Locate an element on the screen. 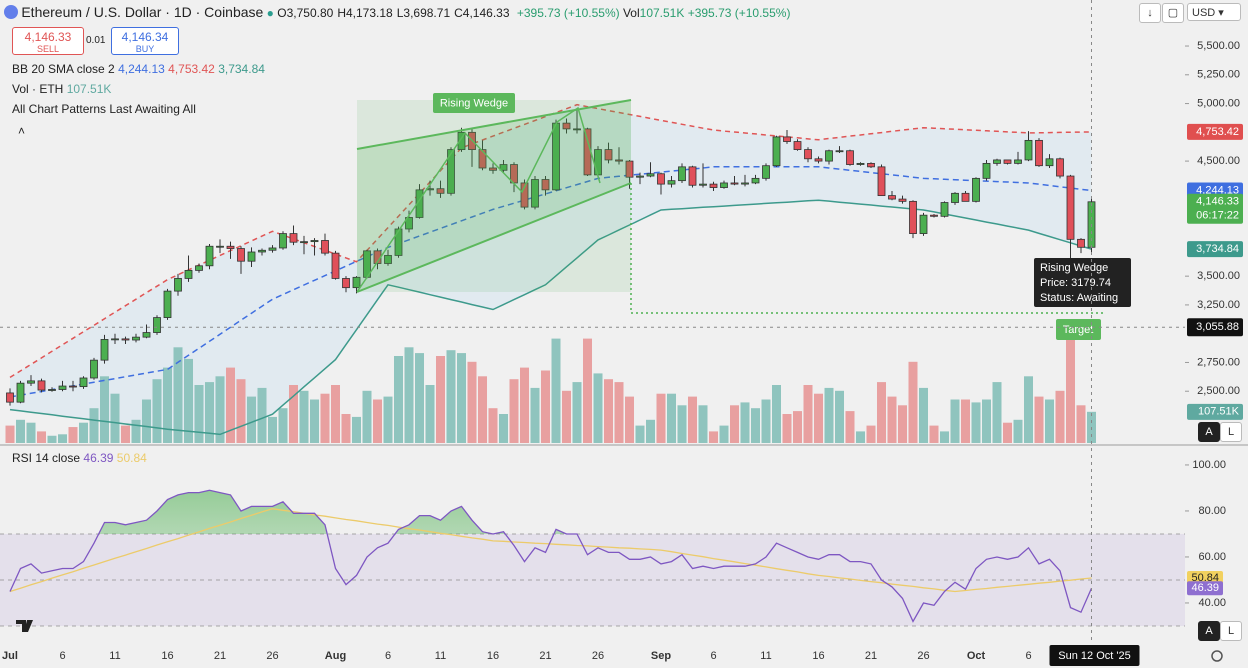 Image resolution: width=1248 pixels, height=668 pixels. ohlc-value: 4,173.18 is located at coordinates (369, 13).